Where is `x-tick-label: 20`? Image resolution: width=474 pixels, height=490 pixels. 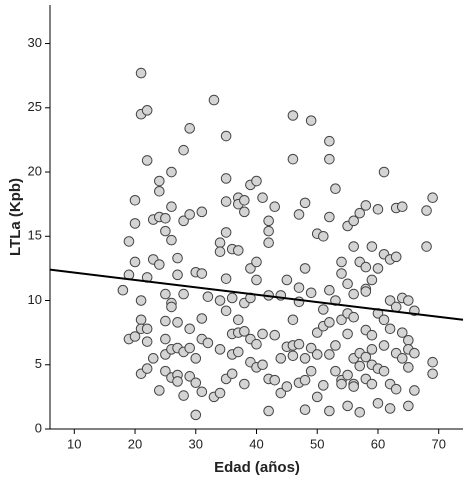 x-tick-label: 20 is located at coordinates (135, 443).